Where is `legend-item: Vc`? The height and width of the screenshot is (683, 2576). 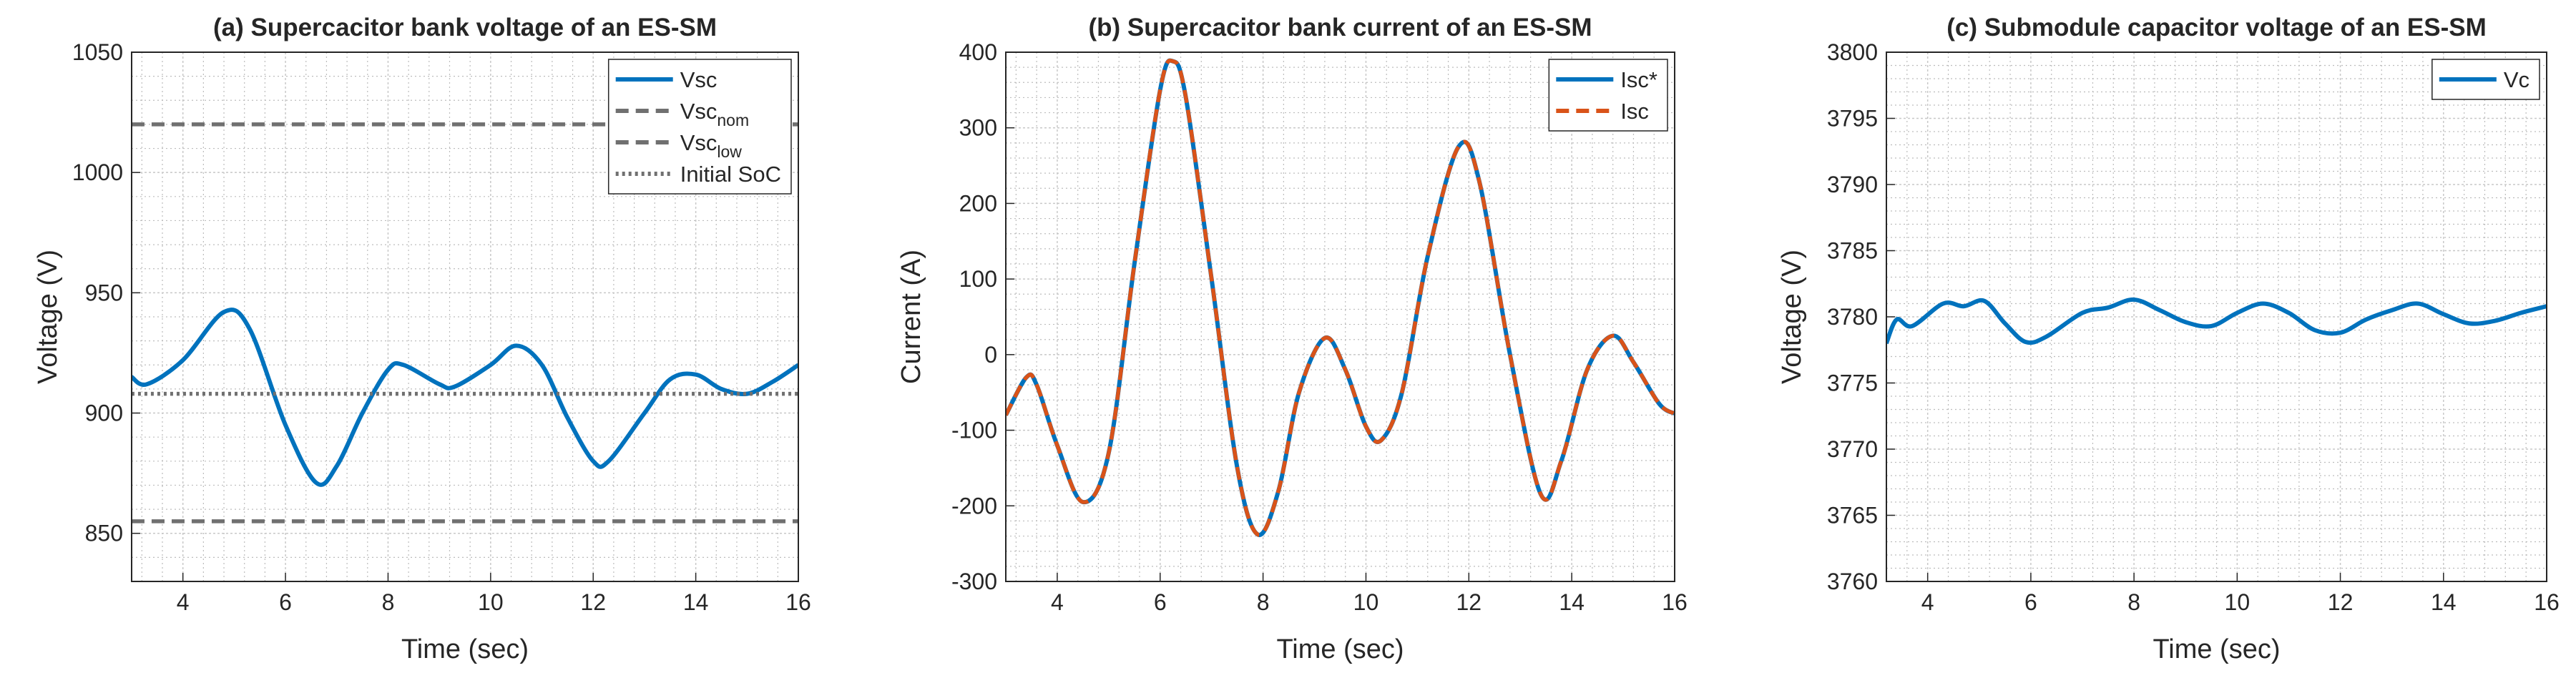
legend-item: Vc is located at coordinates (2484, 79).